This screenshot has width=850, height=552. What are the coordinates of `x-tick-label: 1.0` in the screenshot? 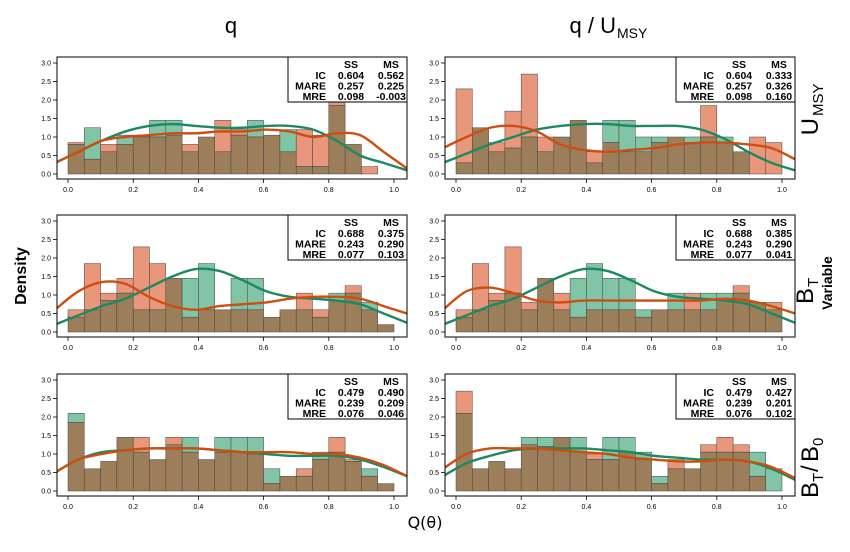 It's located at (782, 507).